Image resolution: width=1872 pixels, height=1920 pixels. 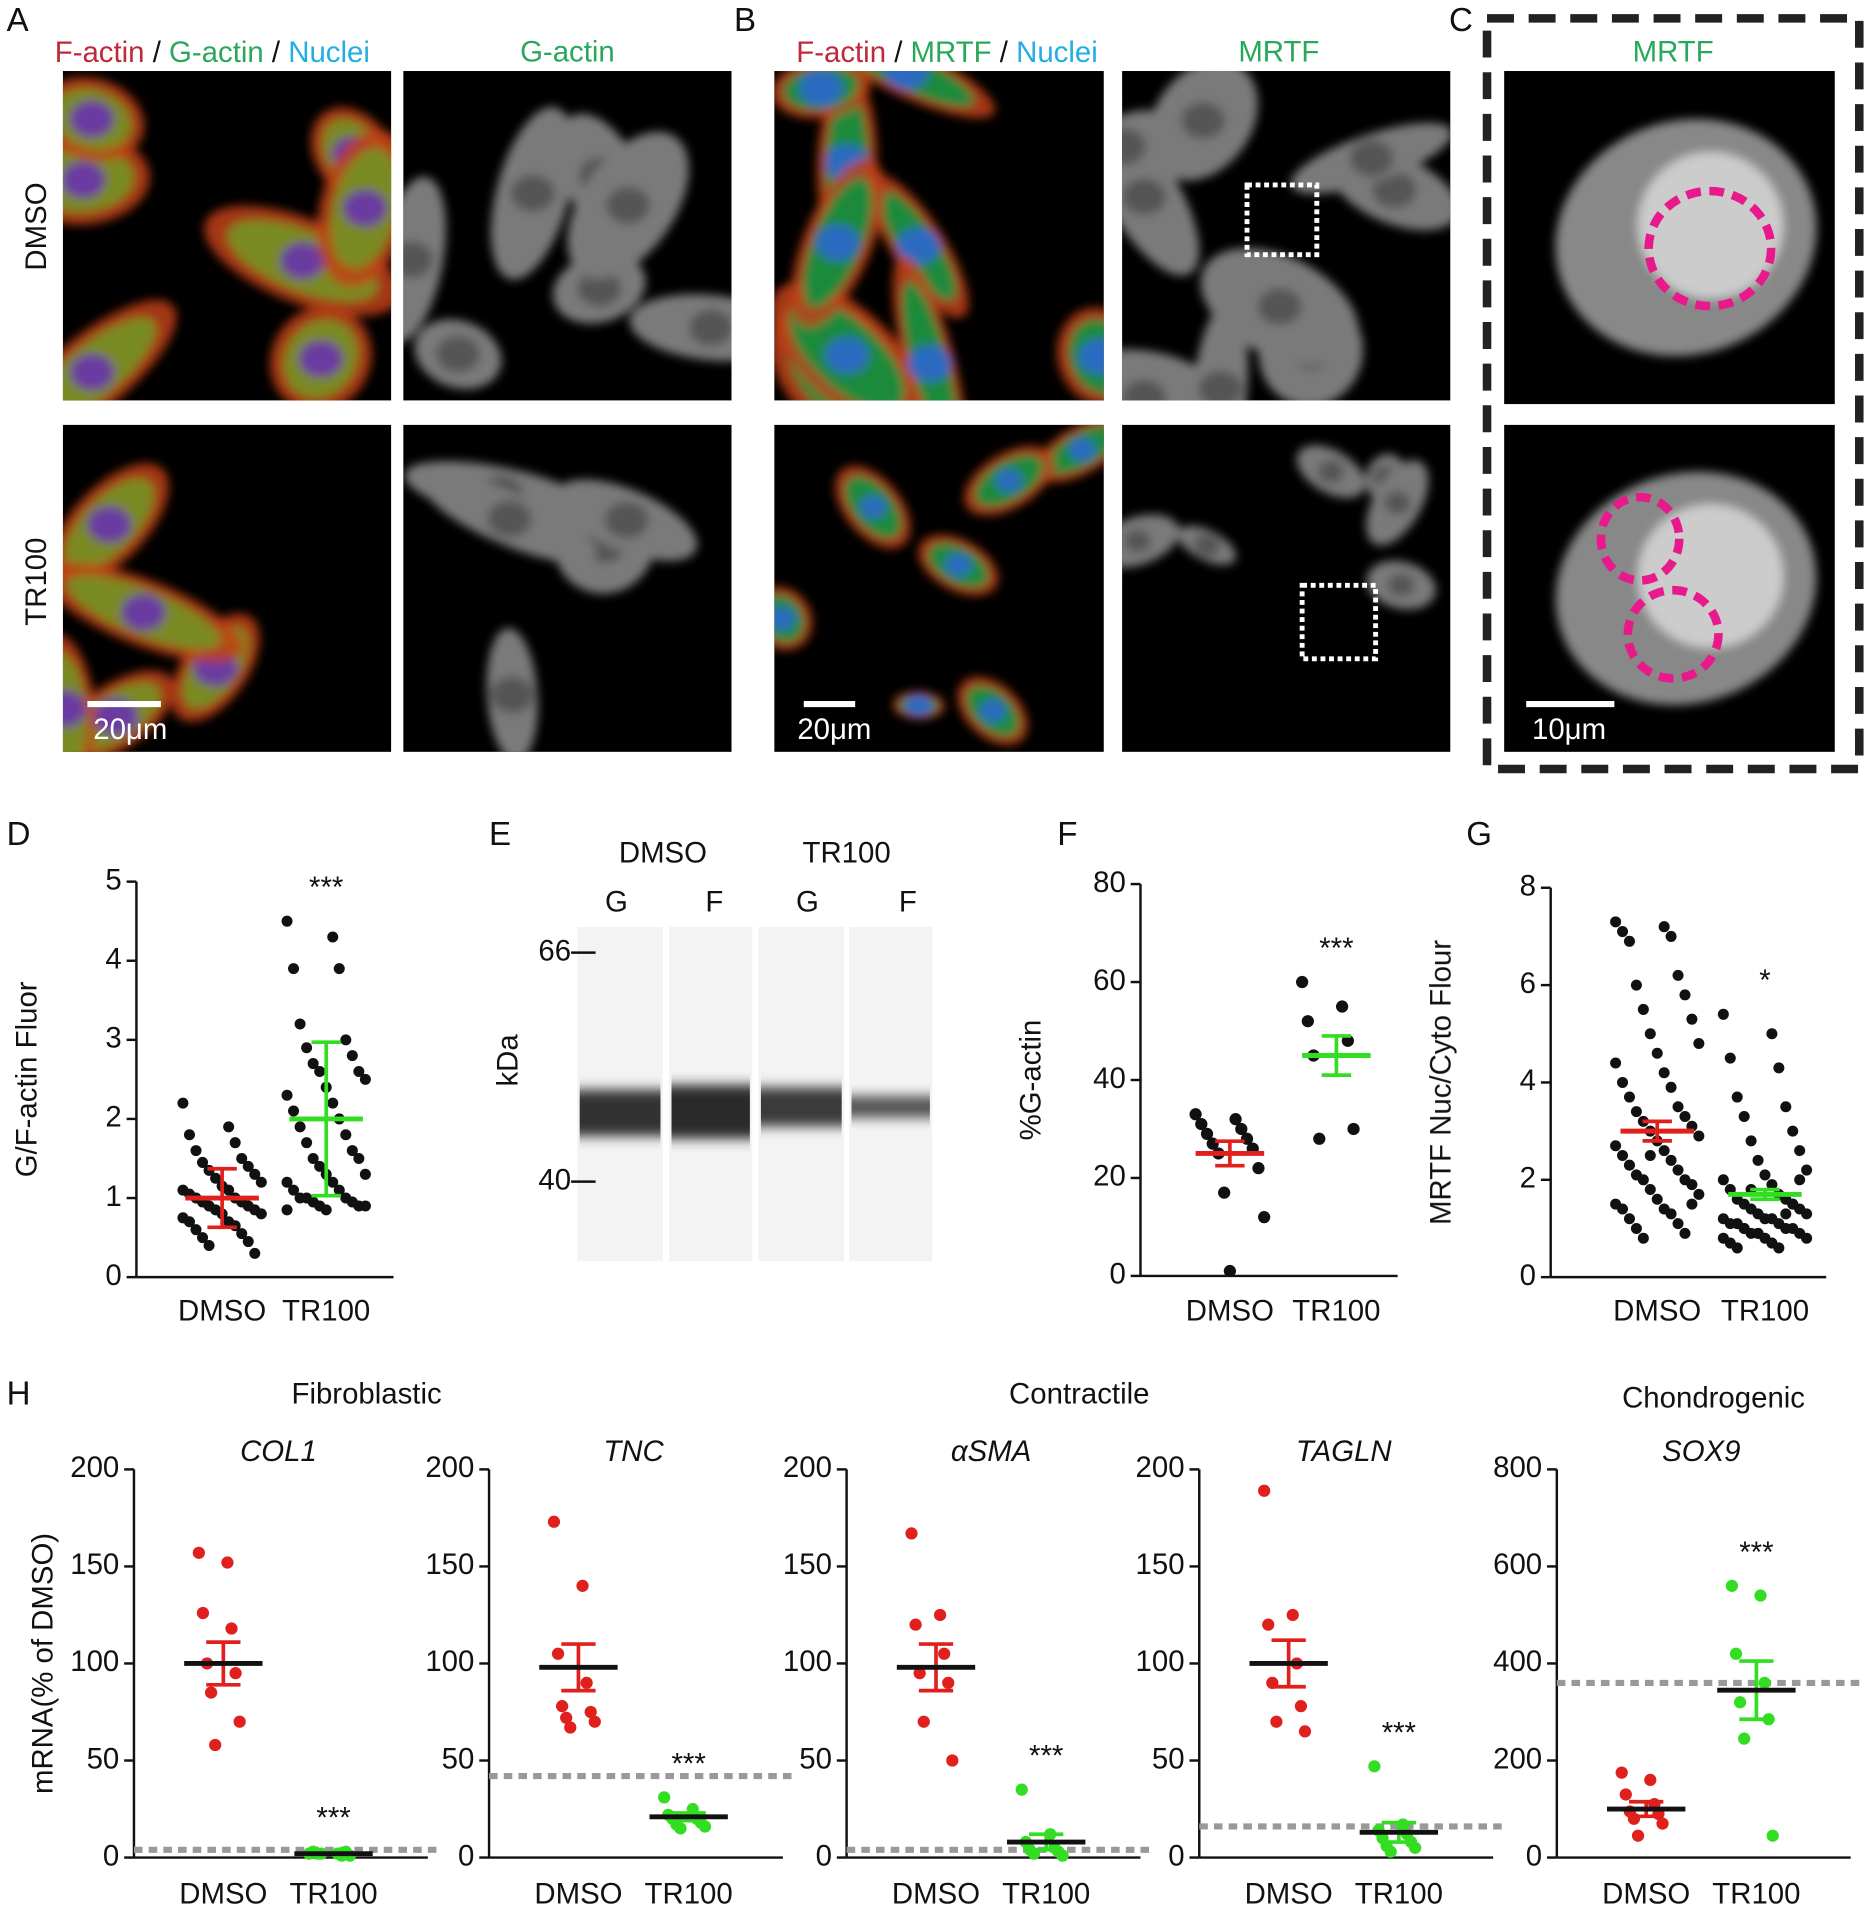 I want to click on image-header: F-actin / G-actin / Nuclei, so click(x=212, y=52).